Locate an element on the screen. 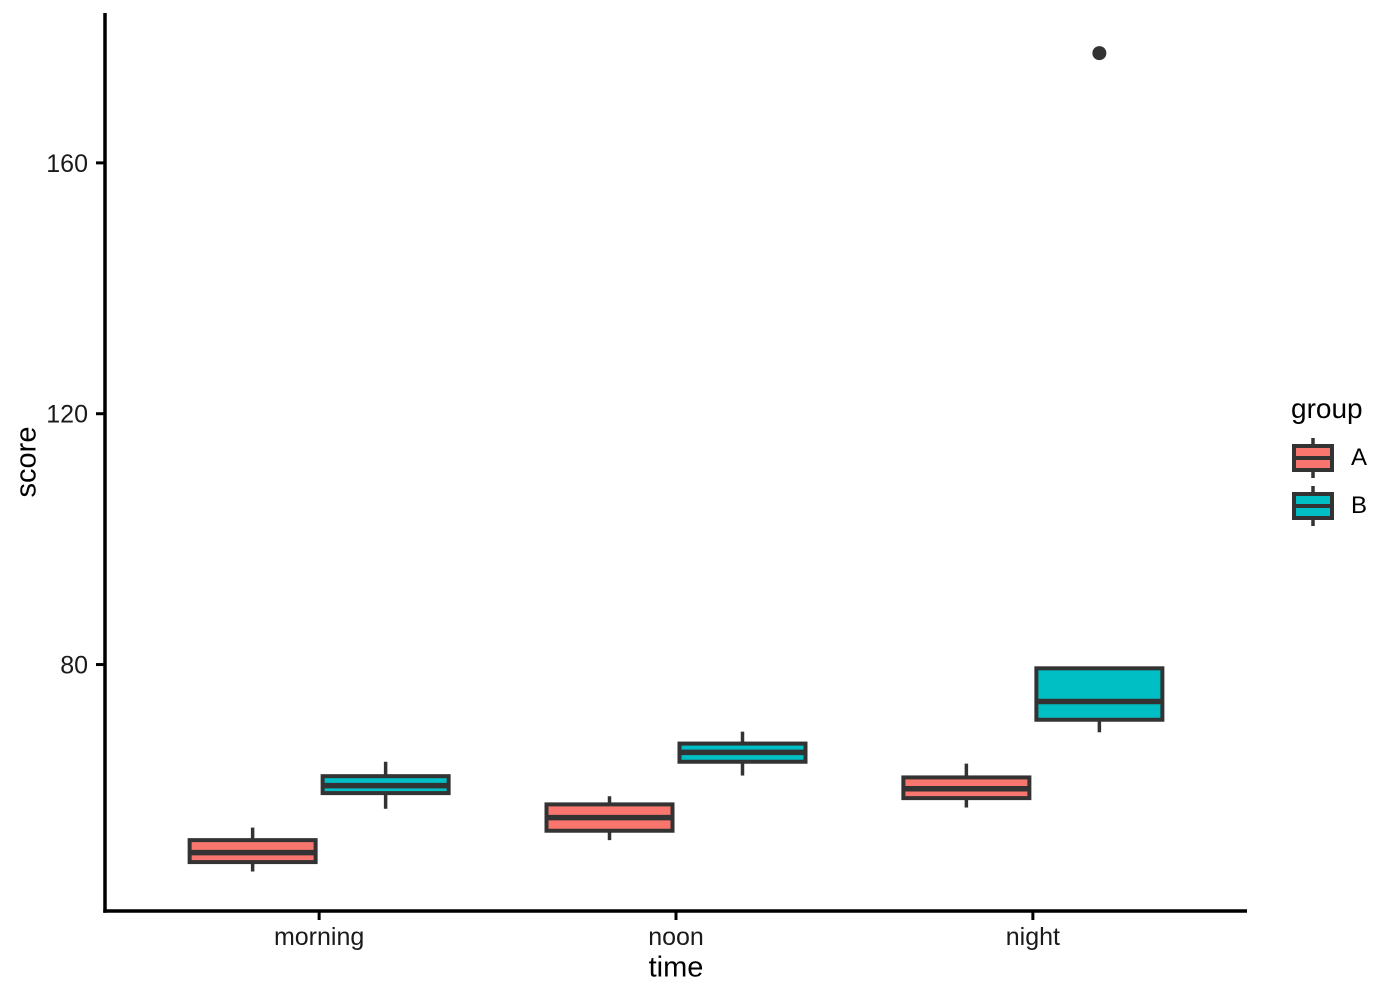 The height and width of the screenshot is (1000, 1400). legend-key-B is located at coordinates (1313, 505).